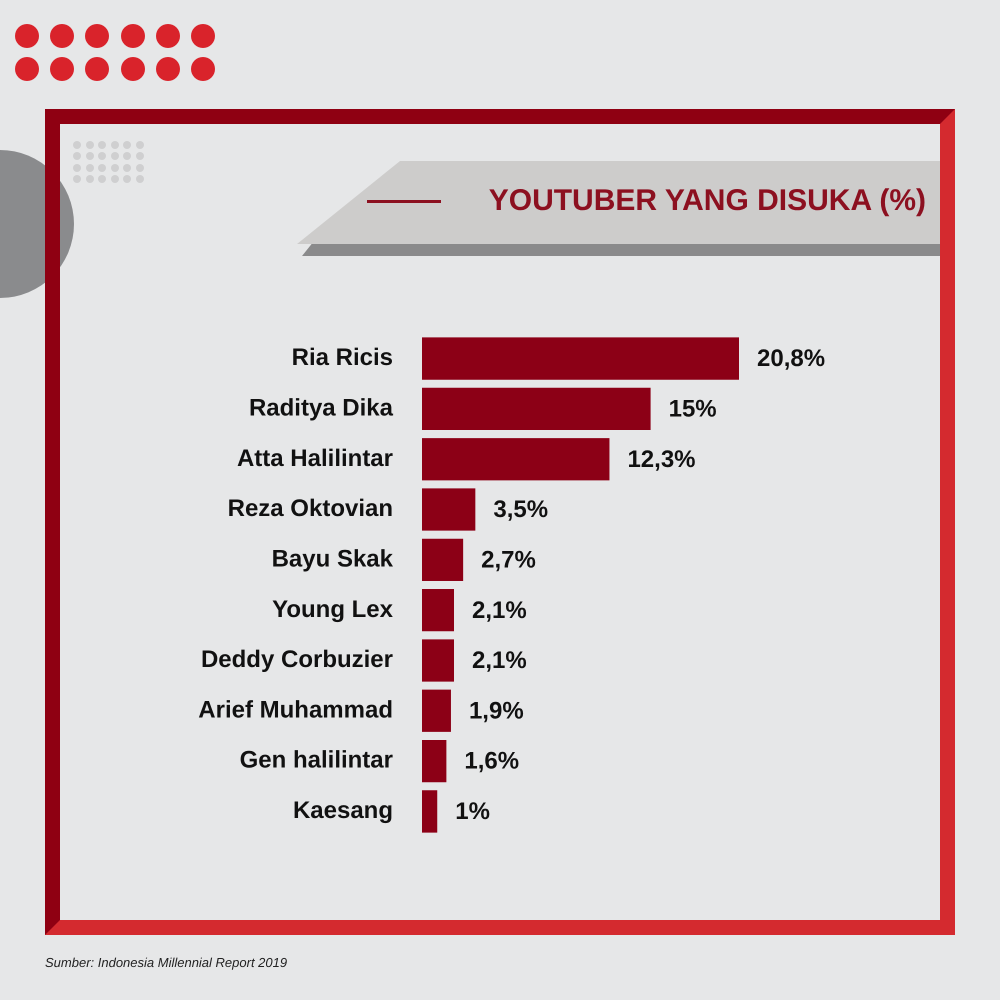  I want to click on y-tick-label: Raditya Dika, so click(321, 408).